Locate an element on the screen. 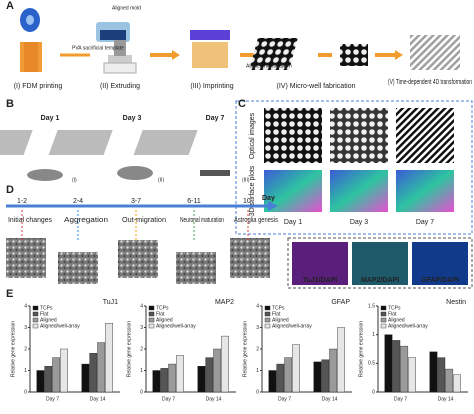  day-label: Day 1 is located at coordinates (50, 118).